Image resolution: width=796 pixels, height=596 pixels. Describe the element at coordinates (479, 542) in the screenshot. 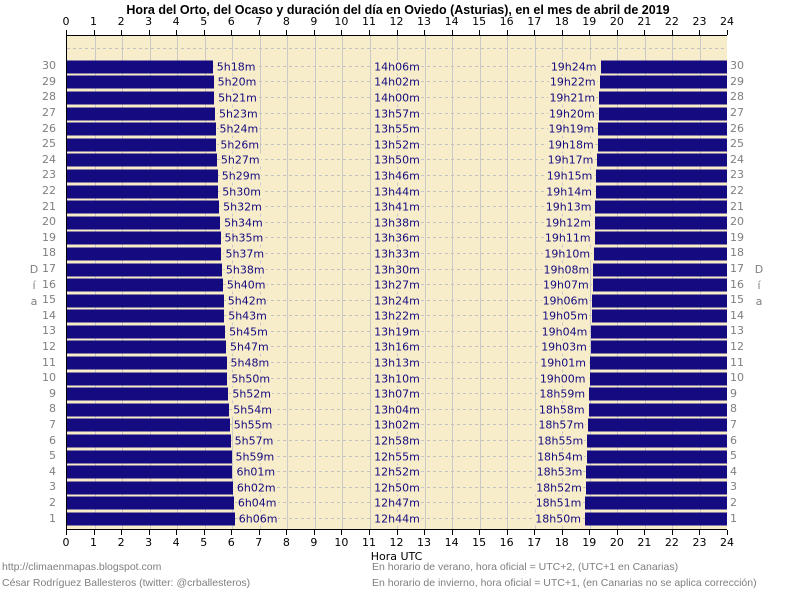

I see `hour-tick-label: 15` at that location.